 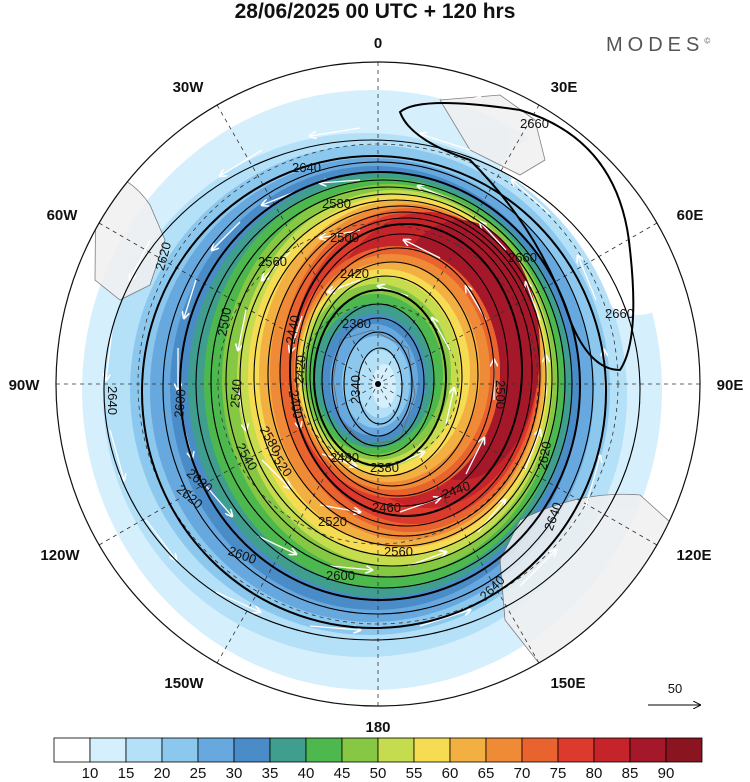 What do you see at coordinates (332, 521) in the screenshot?
I see `contour-label: 2520` at bounding box center [332, 521].